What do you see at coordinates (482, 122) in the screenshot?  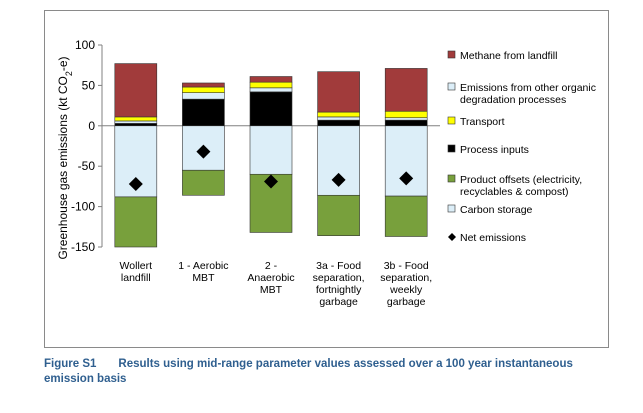 I see `legend-label: Transport` at bounding box center [482, 122].